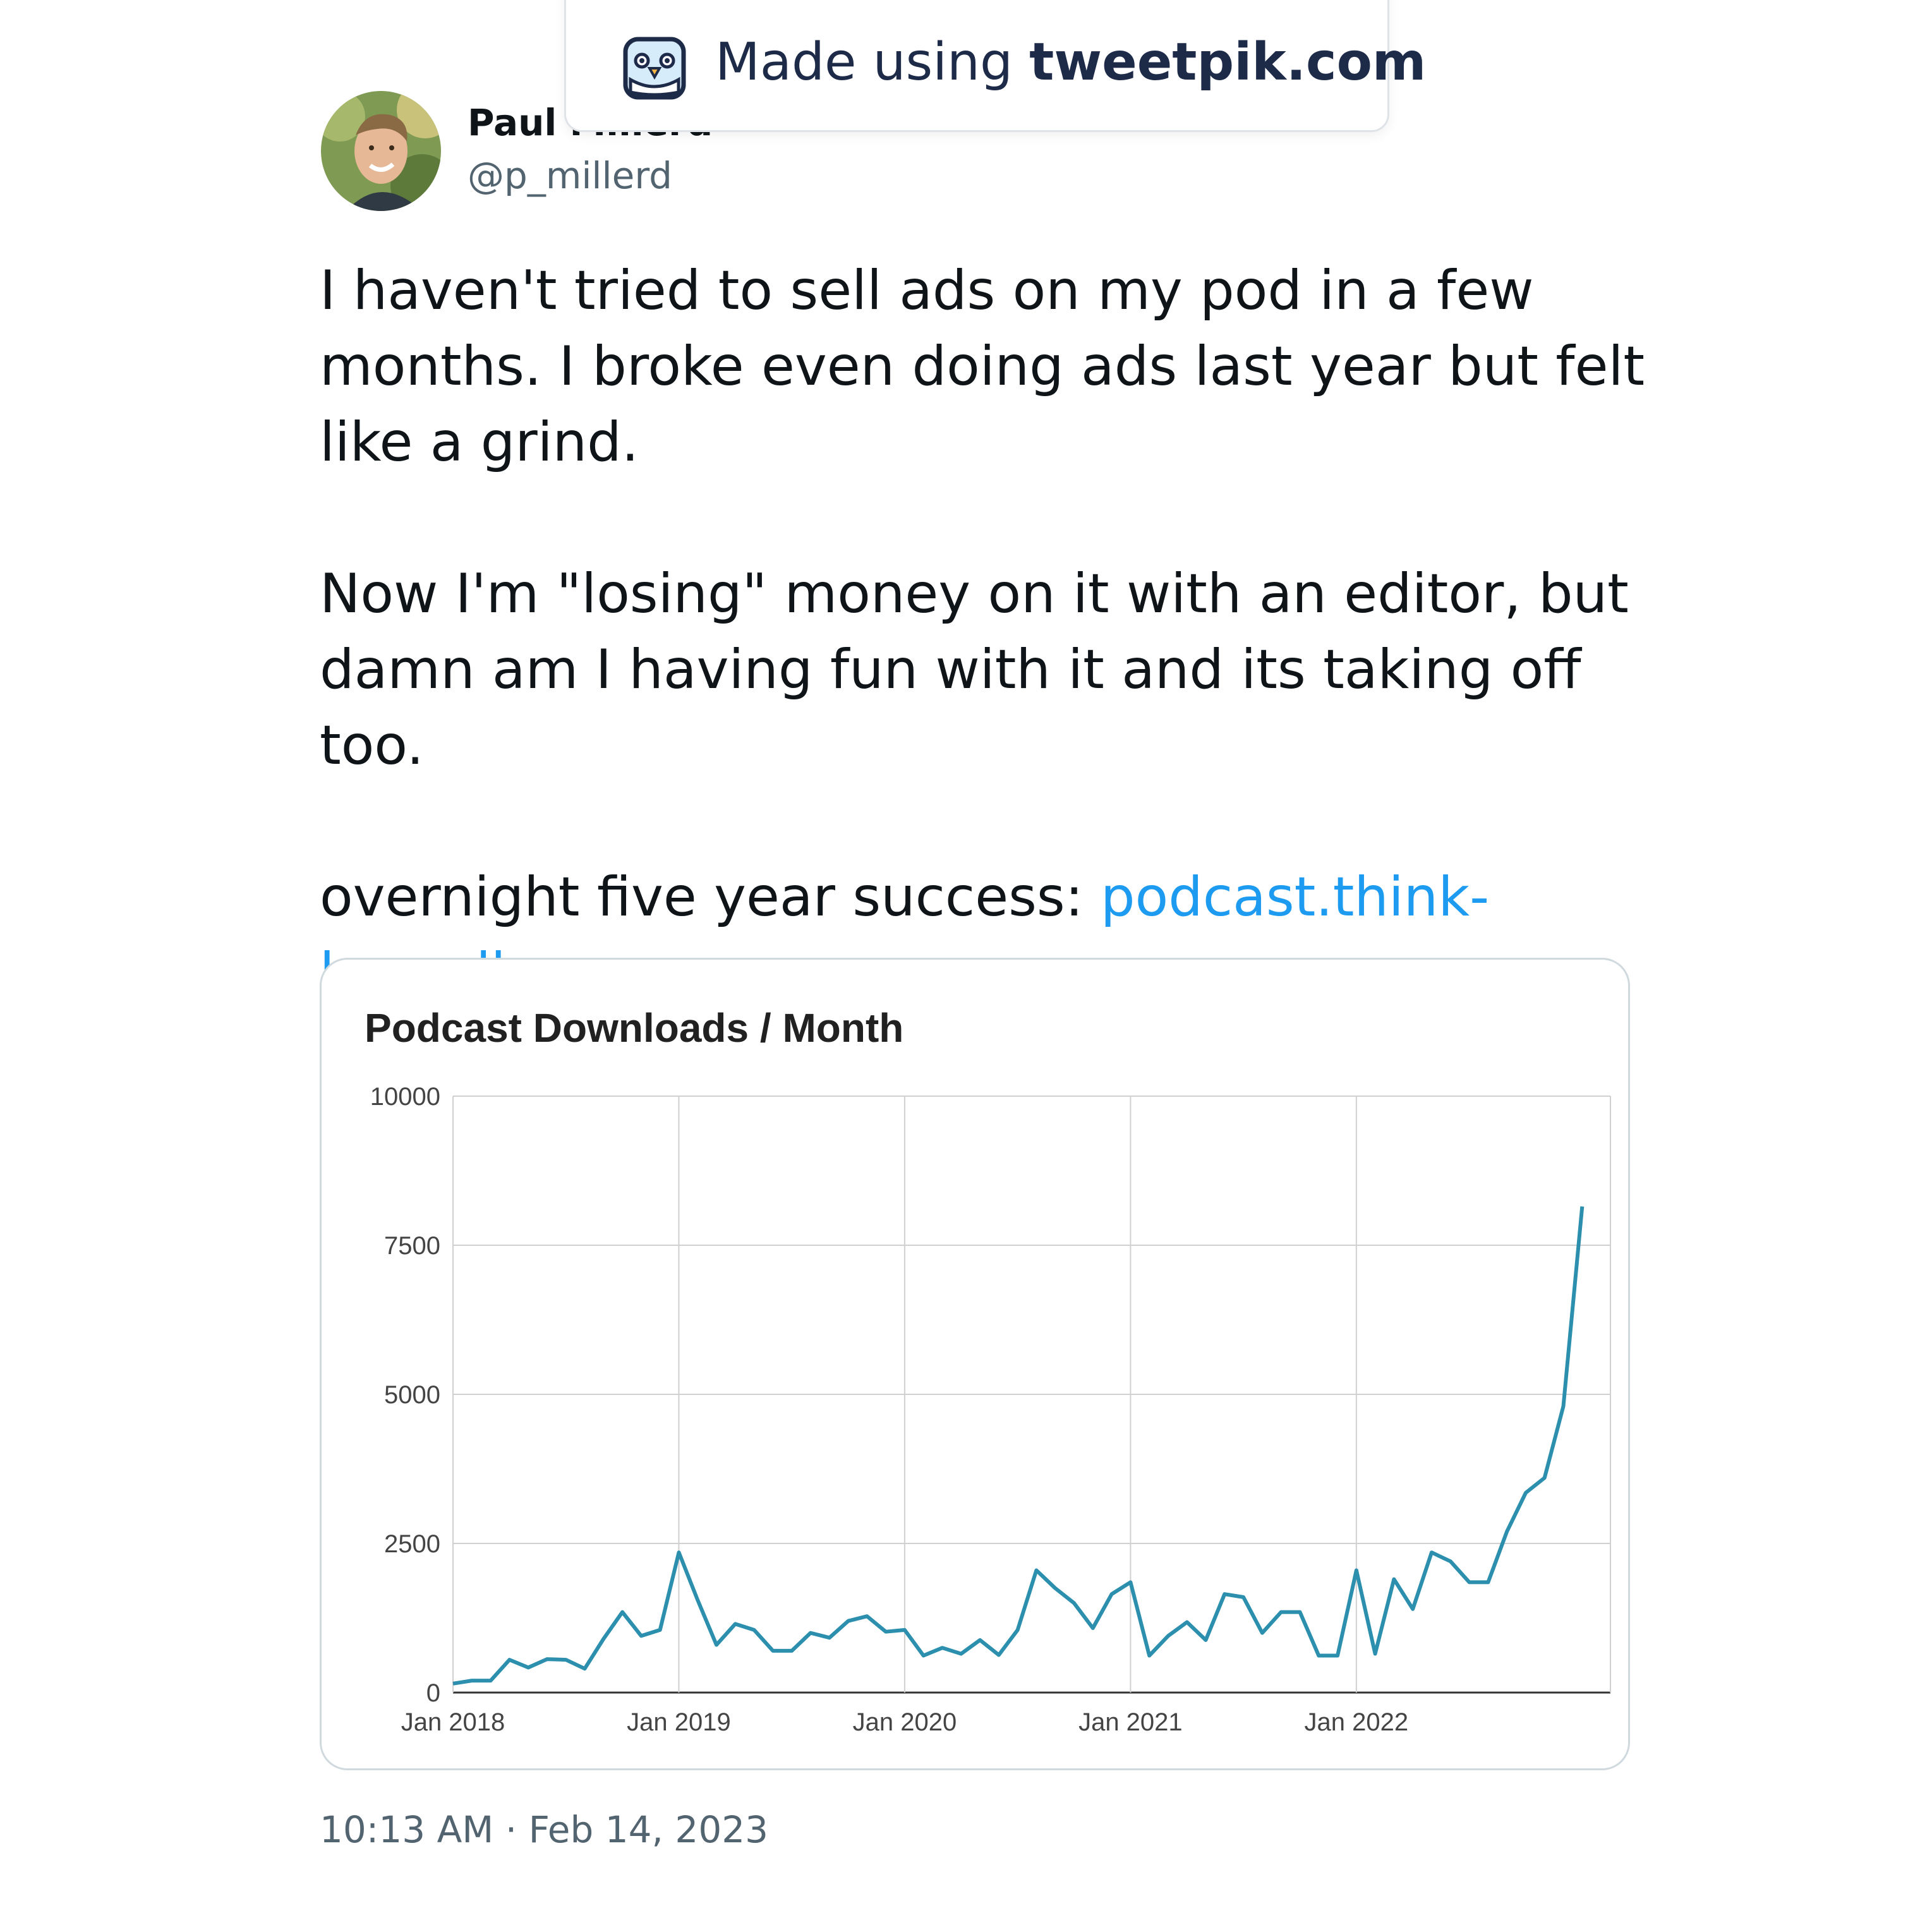 The height and width of the screenshot is (1932, 1932). I want to click on y-tick-label: 7500, so click(412, 1246).